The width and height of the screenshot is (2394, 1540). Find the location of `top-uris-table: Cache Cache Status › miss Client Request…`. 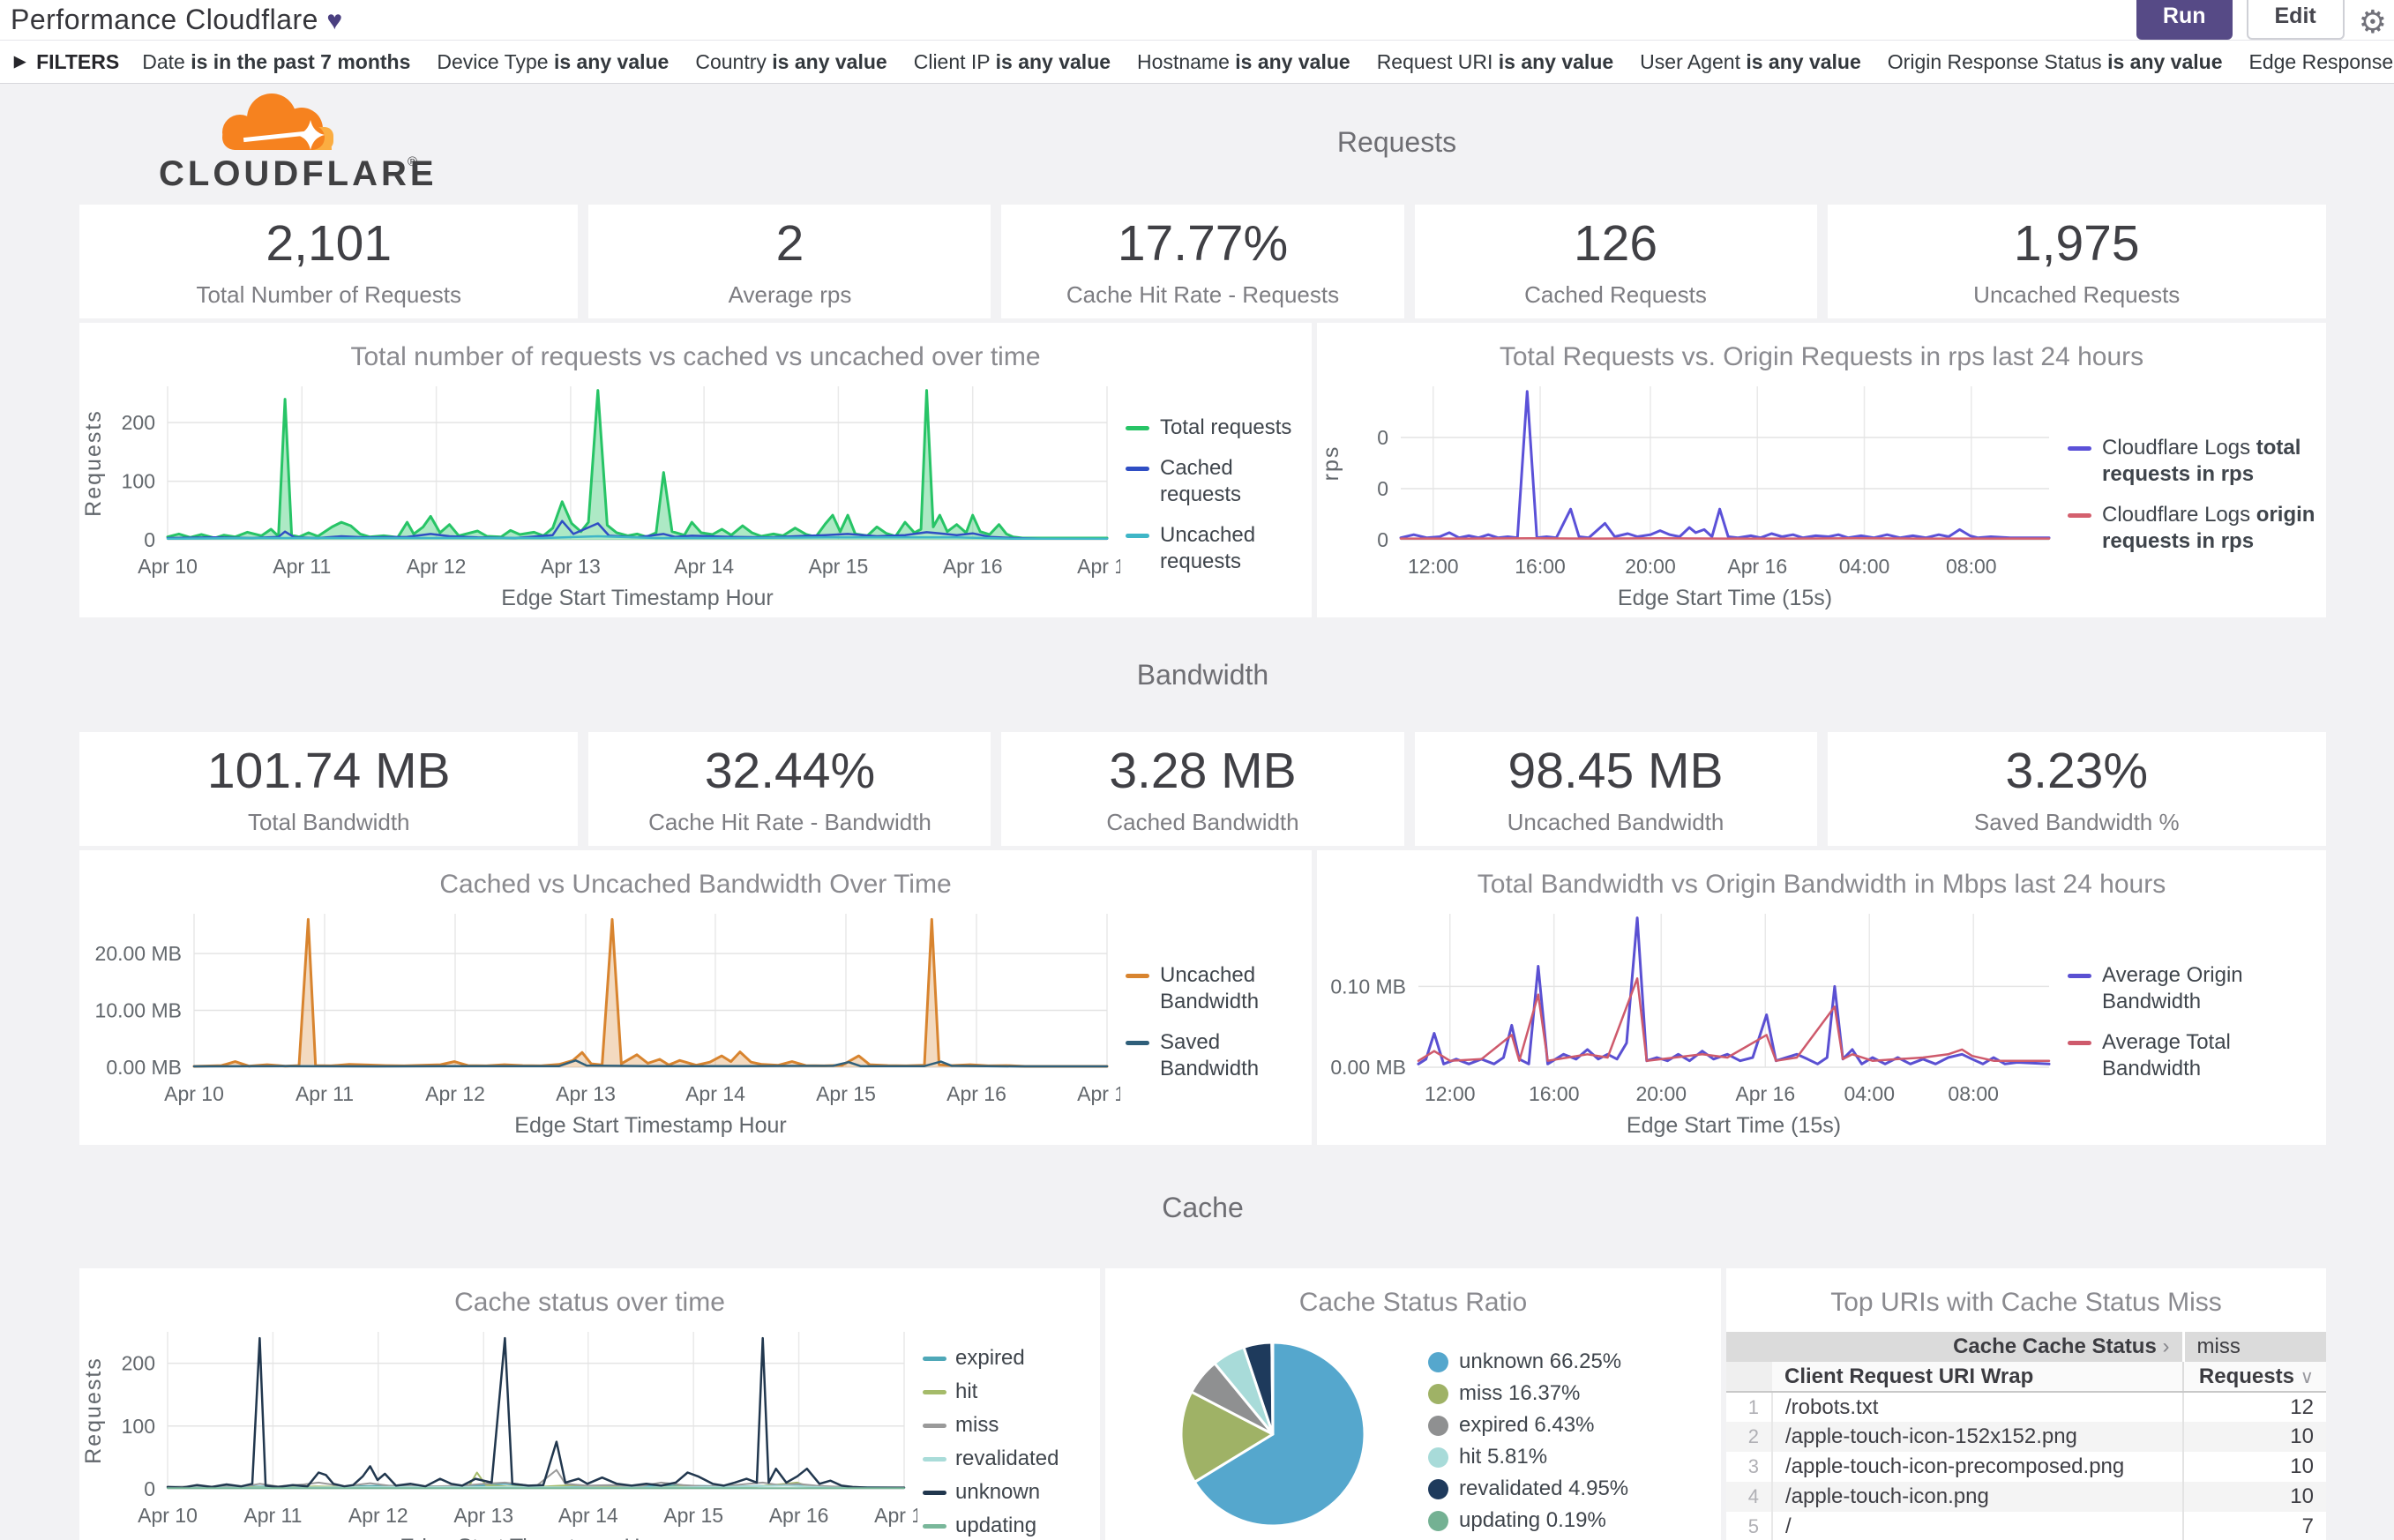

top-uris-table: Cache Cache Status › miss Client Request… is located at coordinates (2026, 1436).